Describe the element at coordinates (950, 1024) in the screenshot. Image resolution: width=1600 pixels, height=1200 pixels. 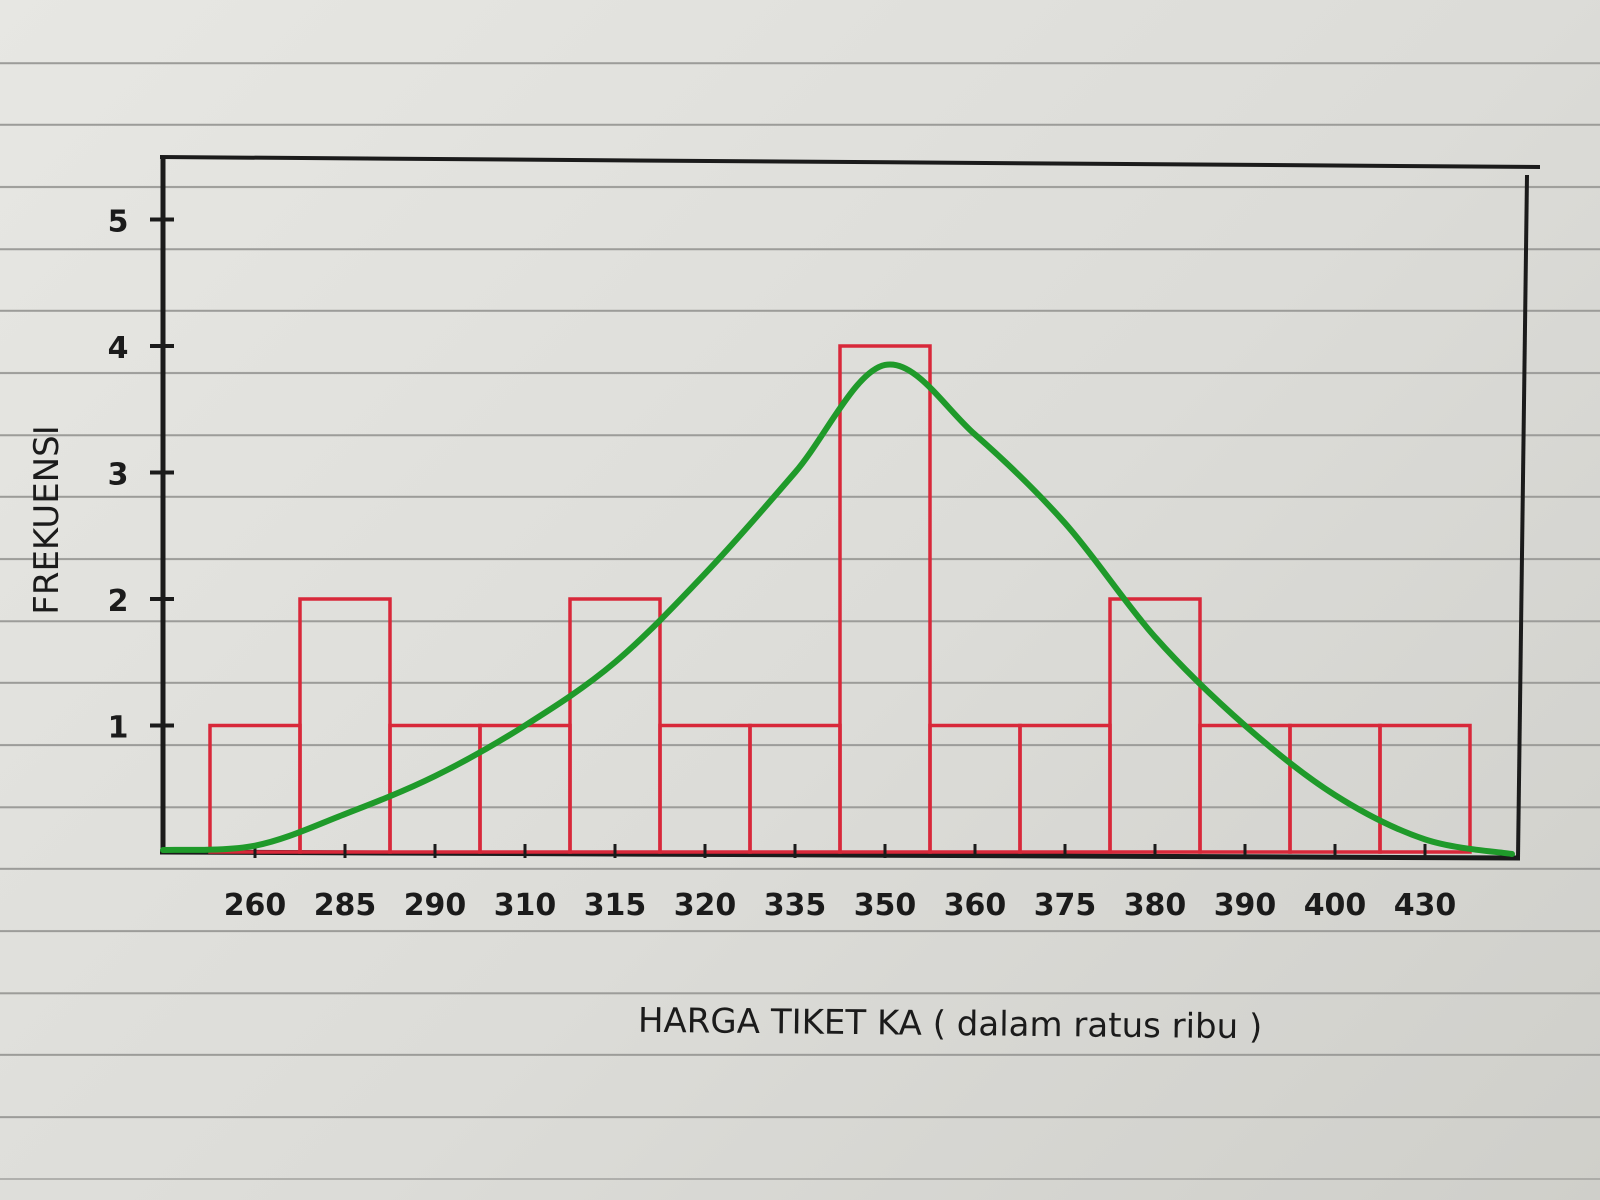
I see `x-axis-title: HARGA TIKET KA ( dalam ratus ribu )` at that location.